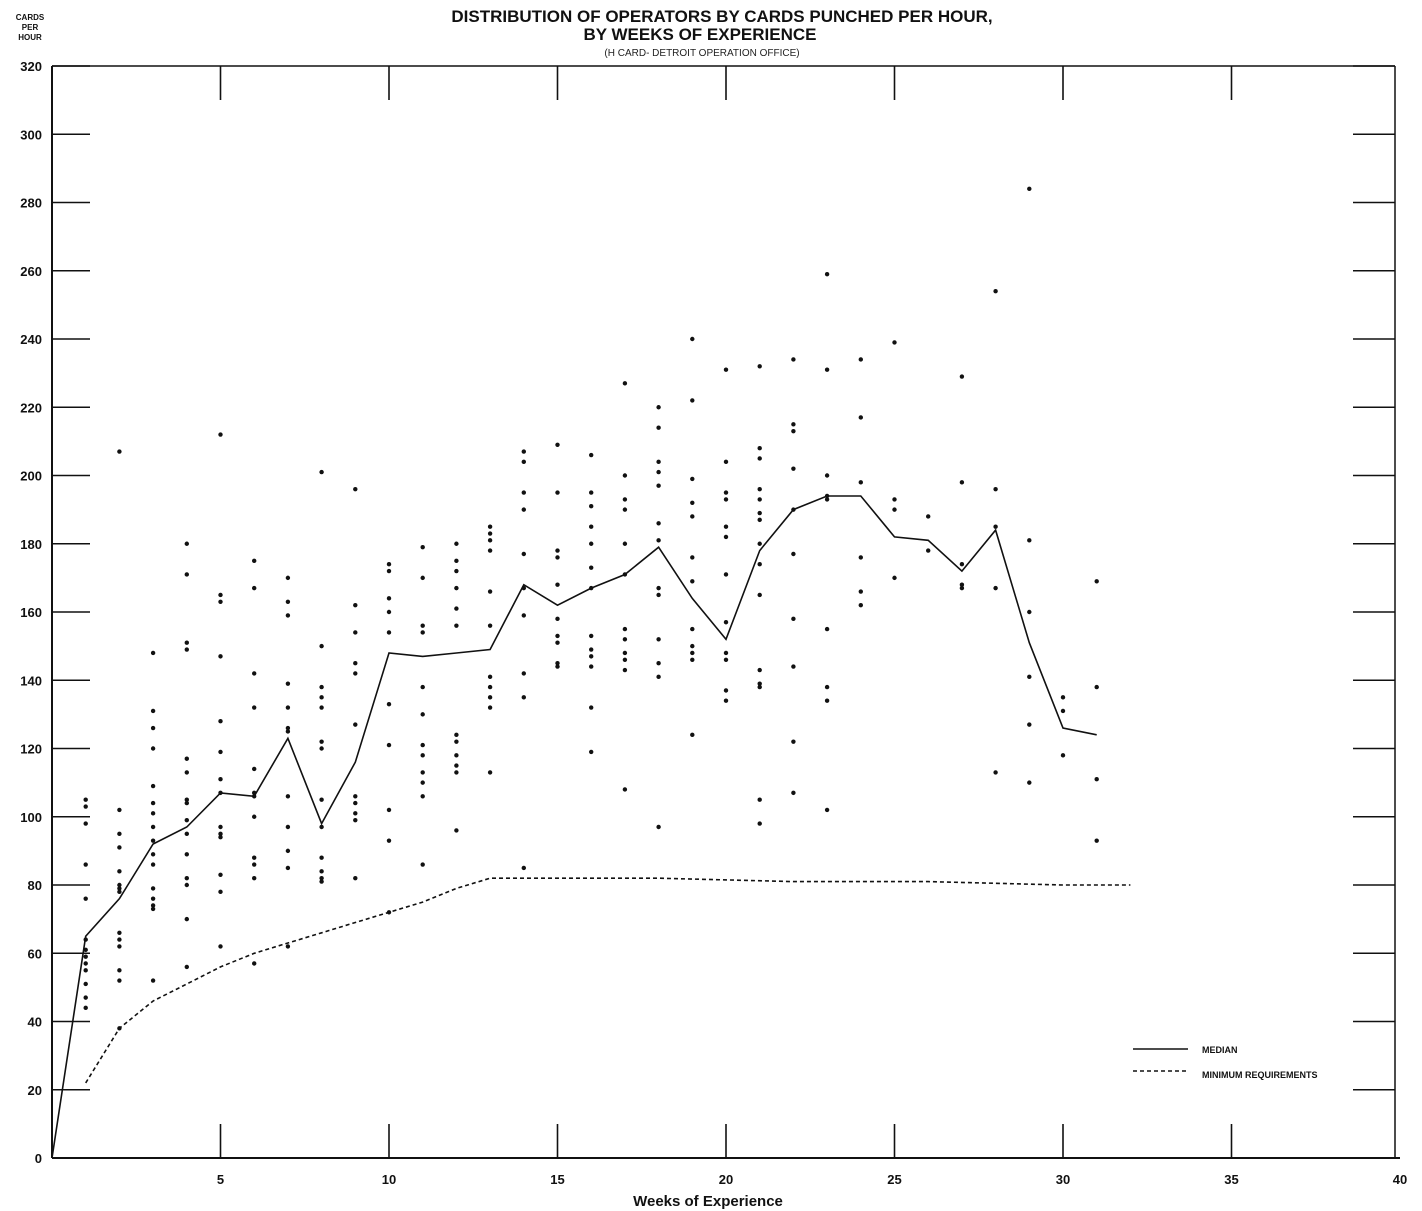 The width and height of the screenshot is (1422, 1211). What do you see at coordinates (31, 339) in the screenshot?
I see `y-tick-label: 240` at bounding box center [31, 339].